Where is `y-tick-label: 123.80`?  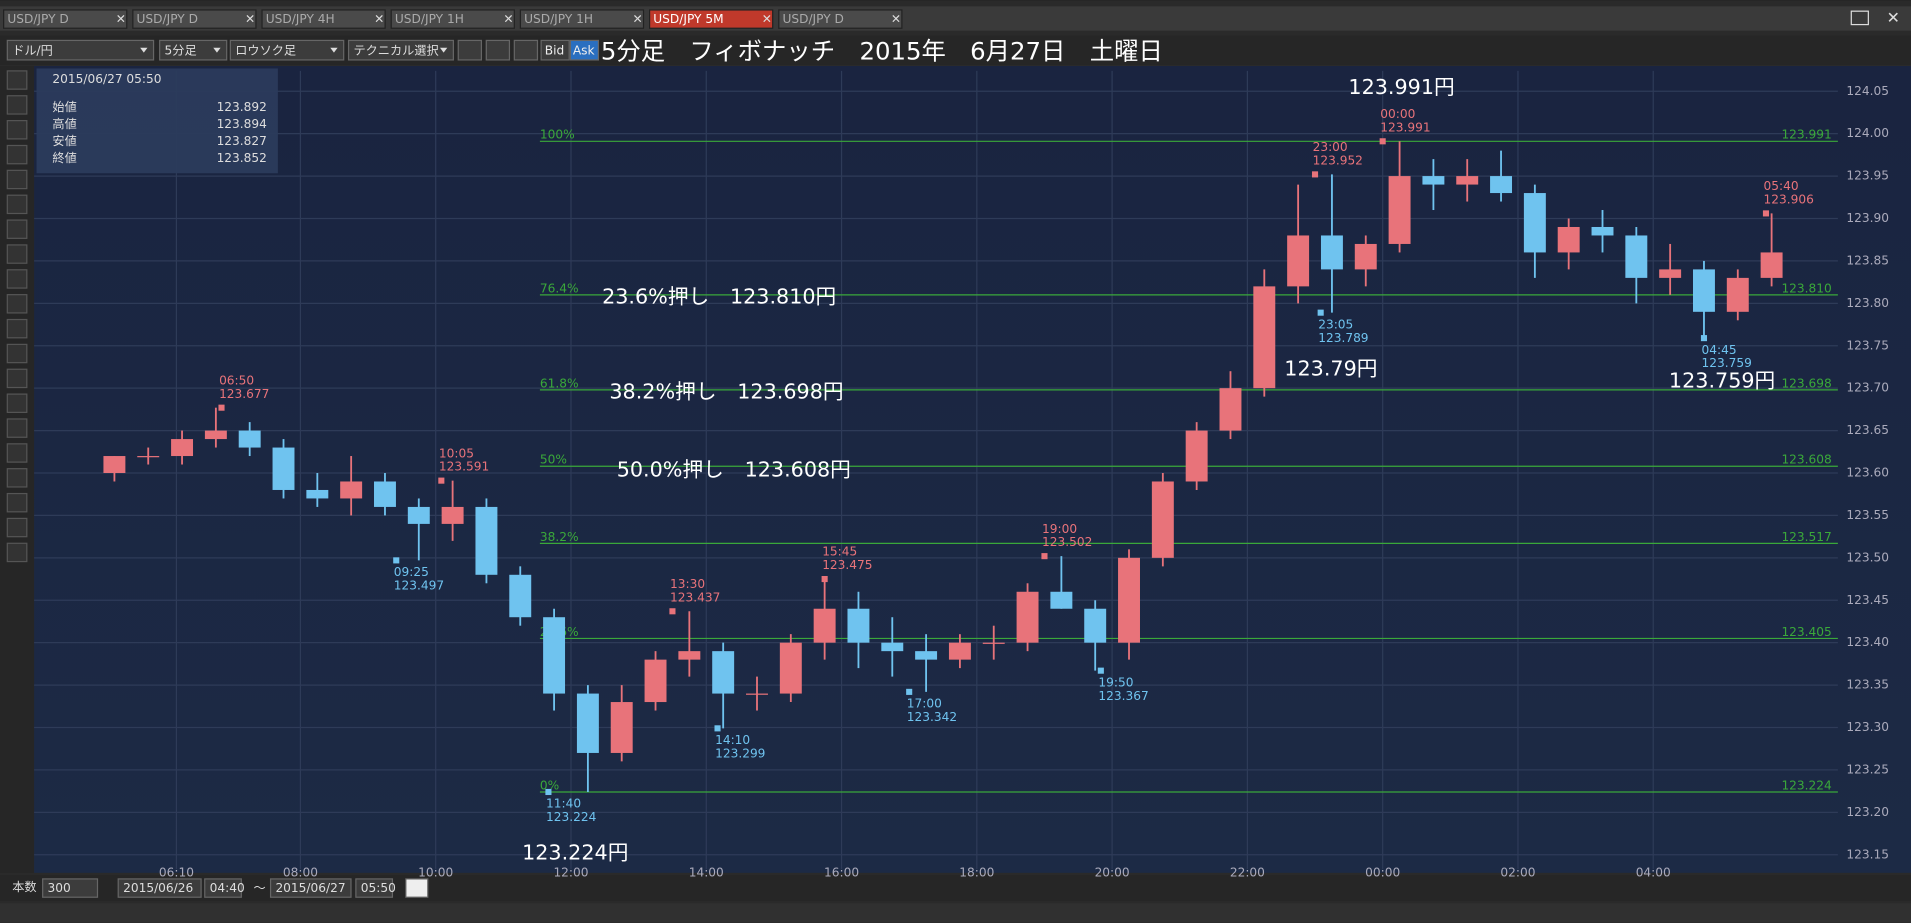 y-tick-label: 123.80 is located at coordinates (1867, 303).